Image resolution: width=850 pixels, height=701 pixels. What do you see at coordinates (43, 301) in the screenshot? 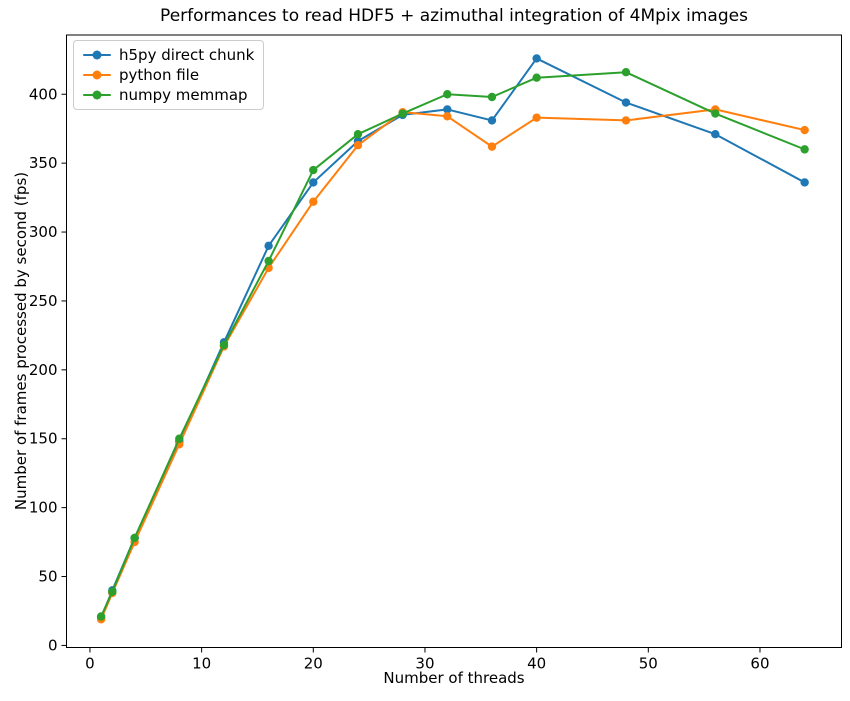
I see `y-tick-label: 250` at bounding box center [43, 301].